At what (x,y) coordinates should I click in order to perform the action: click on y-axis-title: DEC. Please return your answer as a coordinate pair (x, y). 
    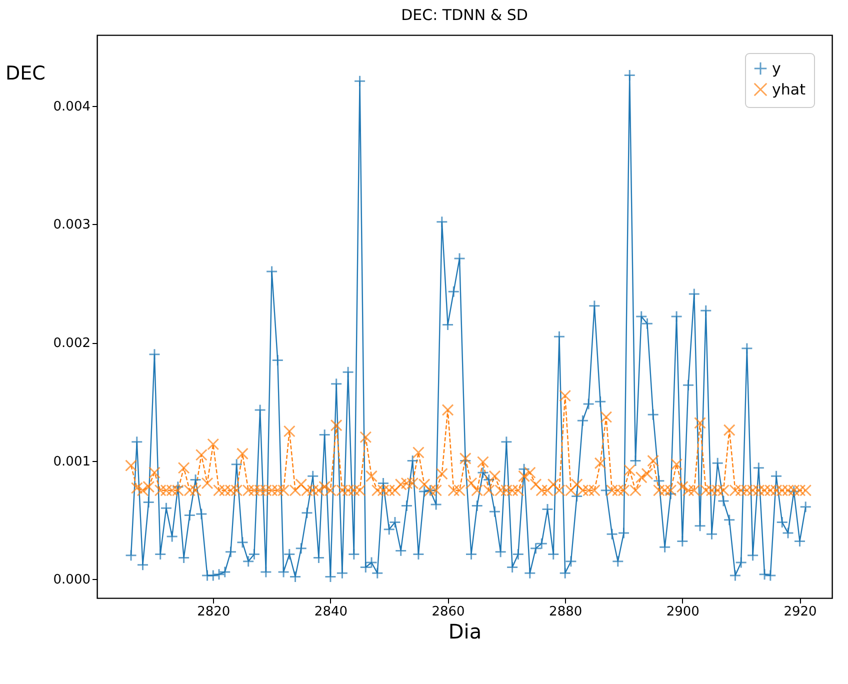
    Looking at the image, I should click on (26, 73).